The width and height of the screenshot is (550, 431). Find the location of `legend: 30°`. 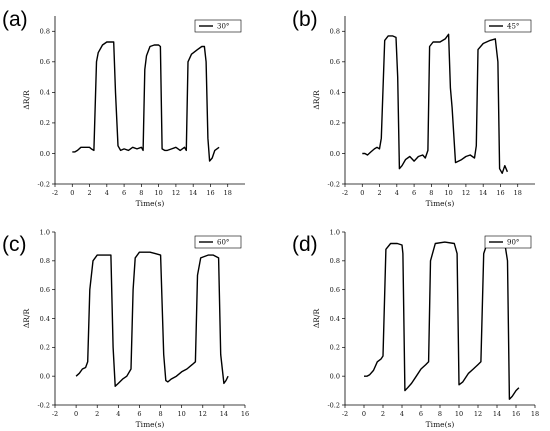

legend: 30° is located at coordinates (218, 26).